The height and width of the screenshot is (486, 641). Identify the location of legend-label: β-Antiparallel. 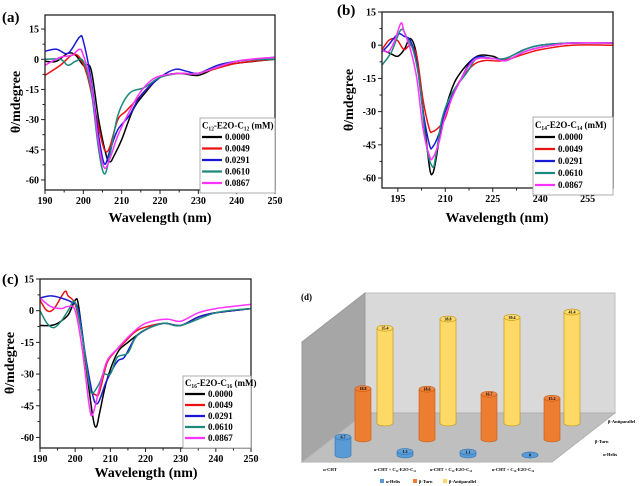
(463, 481).